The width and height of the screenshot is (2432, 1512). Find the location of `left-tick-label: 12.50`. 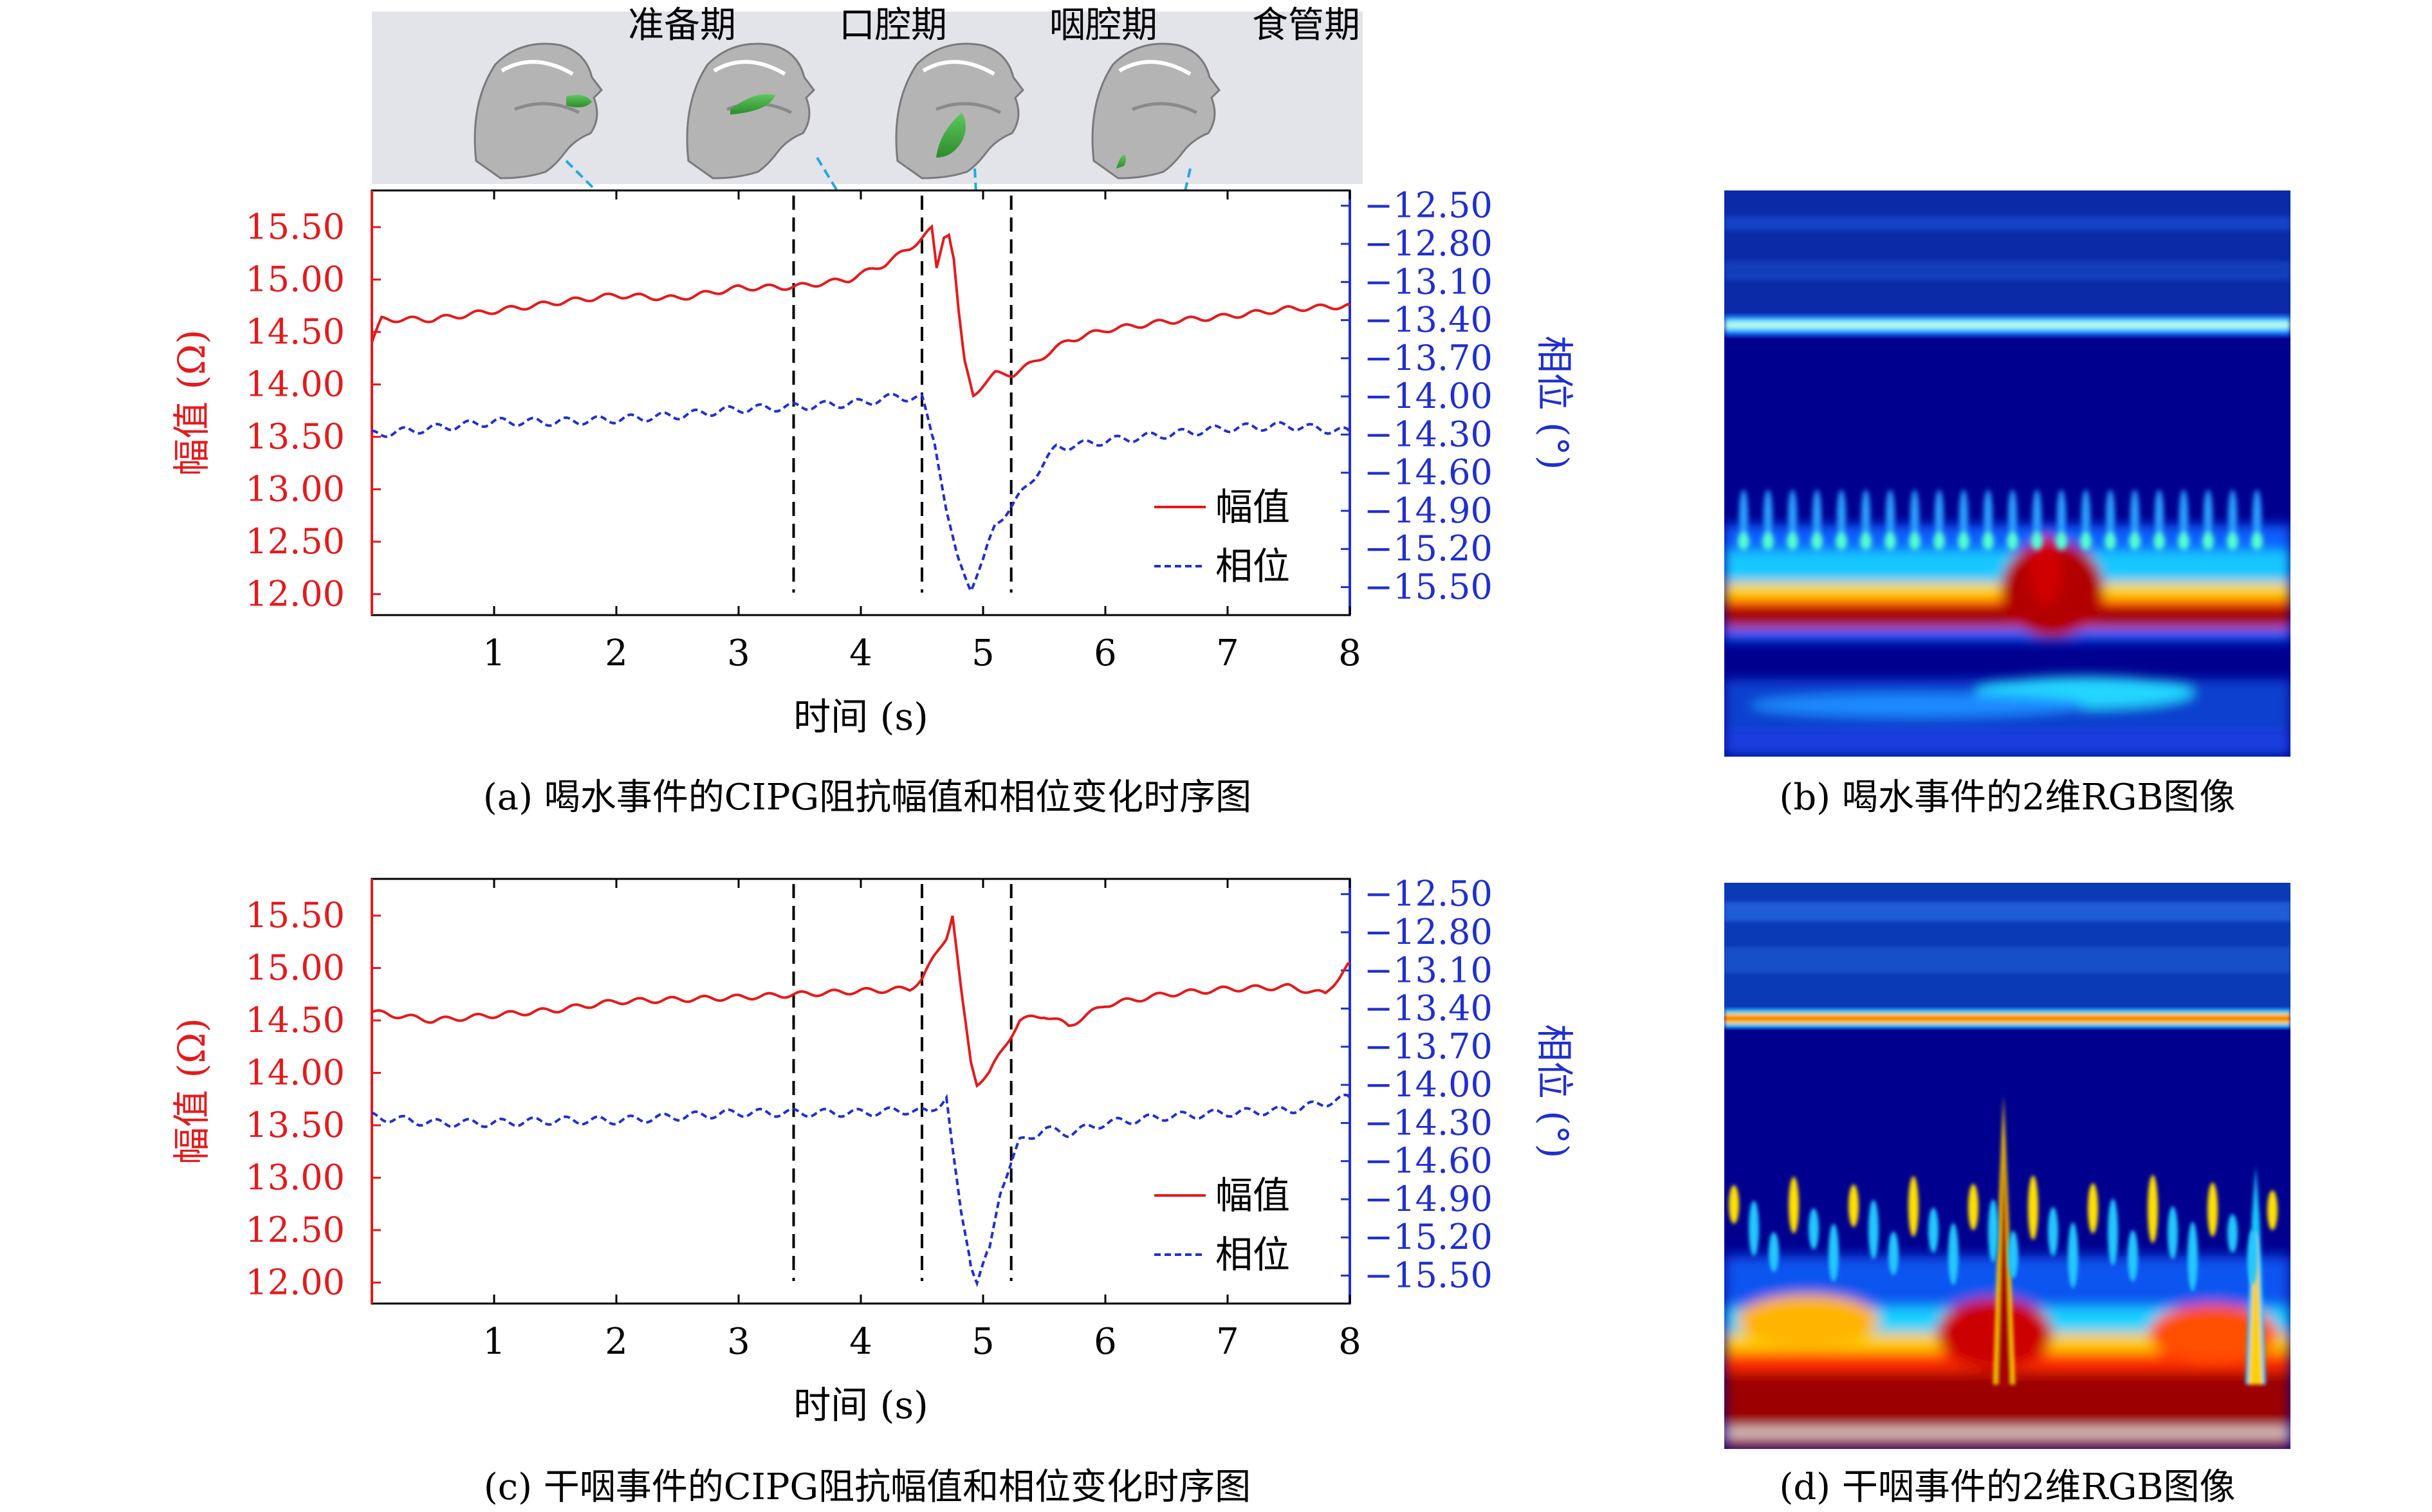

left-tick-label: 12.50 is located at coordinates (295, 1230).